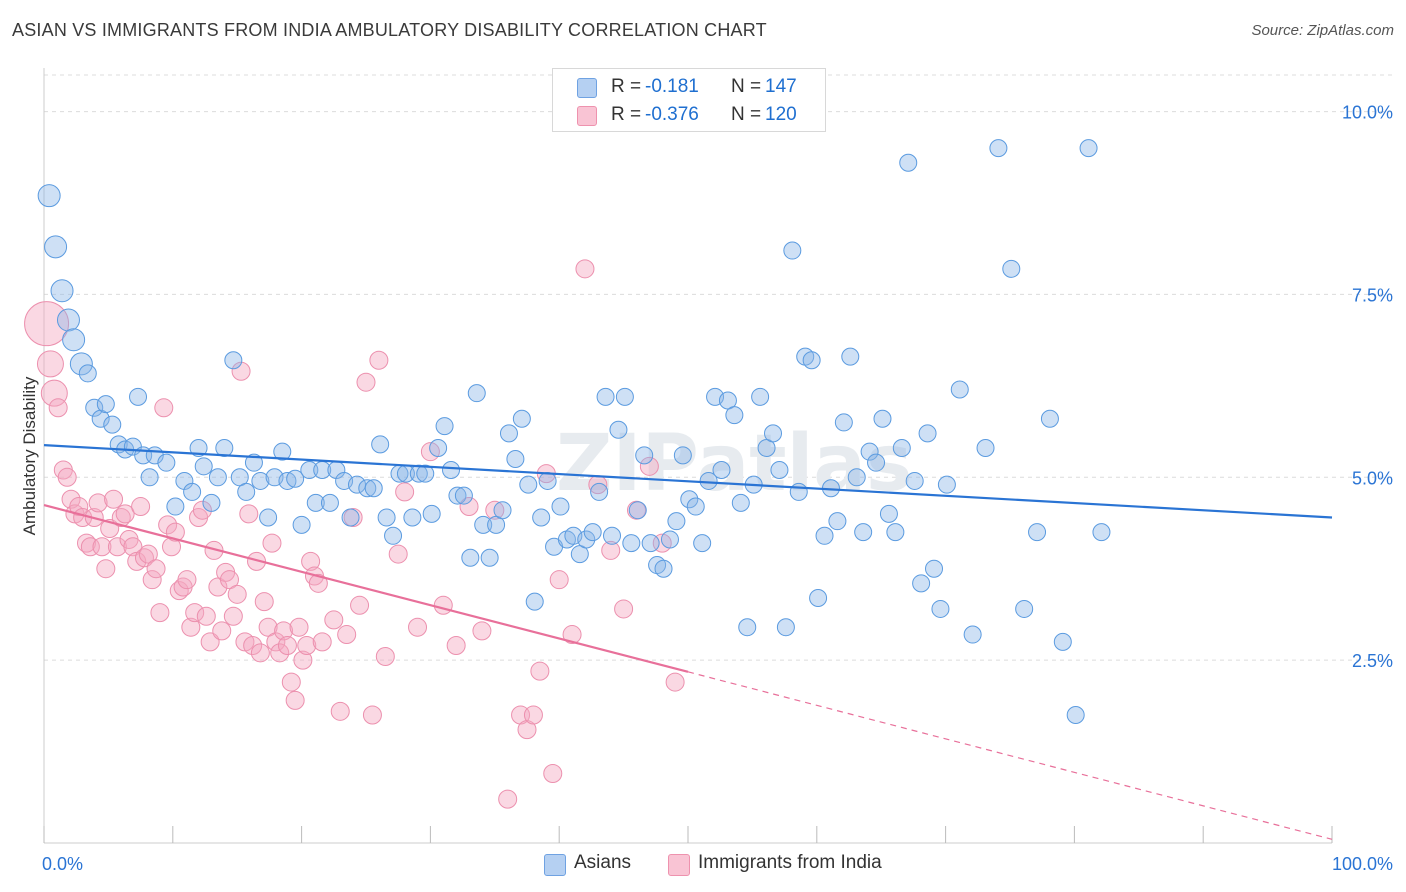  I want to click on y-tick-label: 7.5%, so click(1372, 295).